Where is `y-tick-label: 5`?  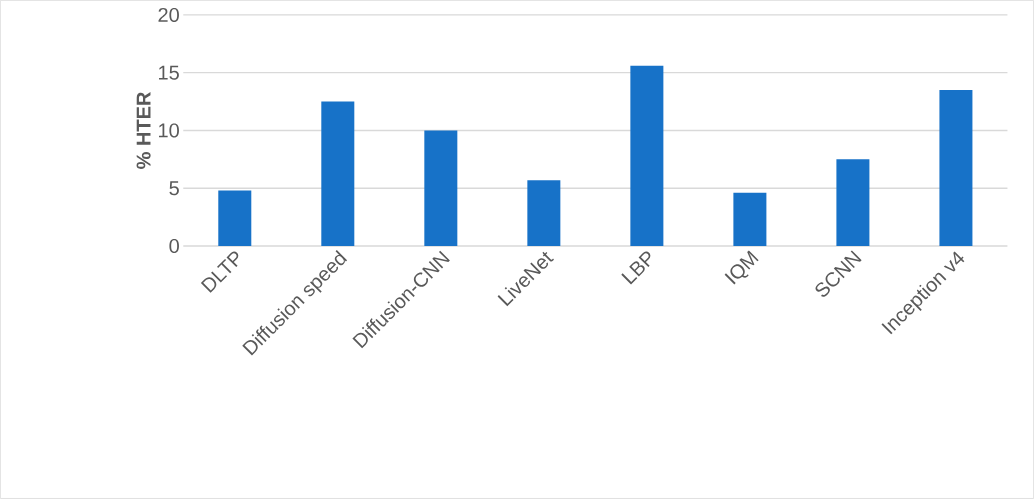 y-tick-label: 5 is located at coordinates (174, 188).